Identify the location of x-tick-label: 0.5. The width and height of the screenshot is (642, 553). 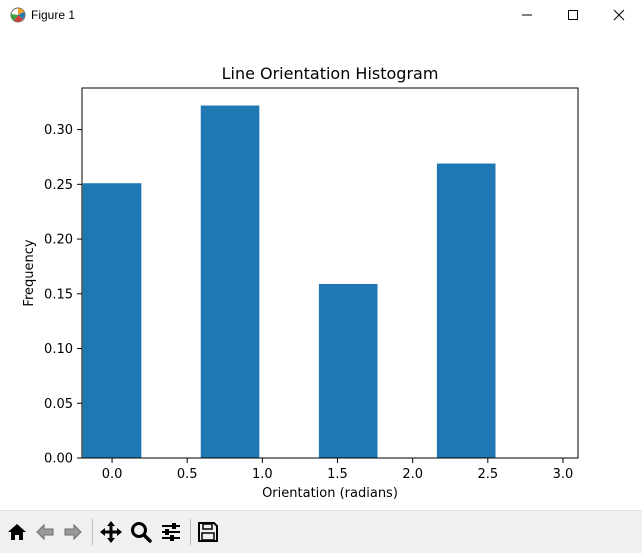
(187, 474).